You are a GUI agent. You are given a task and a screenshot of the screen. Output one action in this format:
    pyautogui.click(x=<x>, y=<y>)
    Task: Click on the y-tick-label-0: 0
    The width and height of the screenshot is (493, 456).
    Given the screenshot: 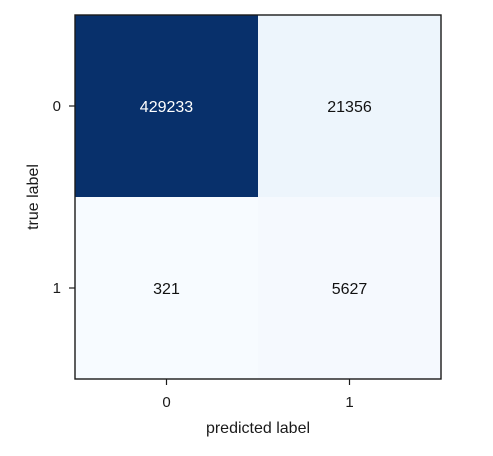 What is the action you would take?
    pyautogui.click(x=57, y=106)
    